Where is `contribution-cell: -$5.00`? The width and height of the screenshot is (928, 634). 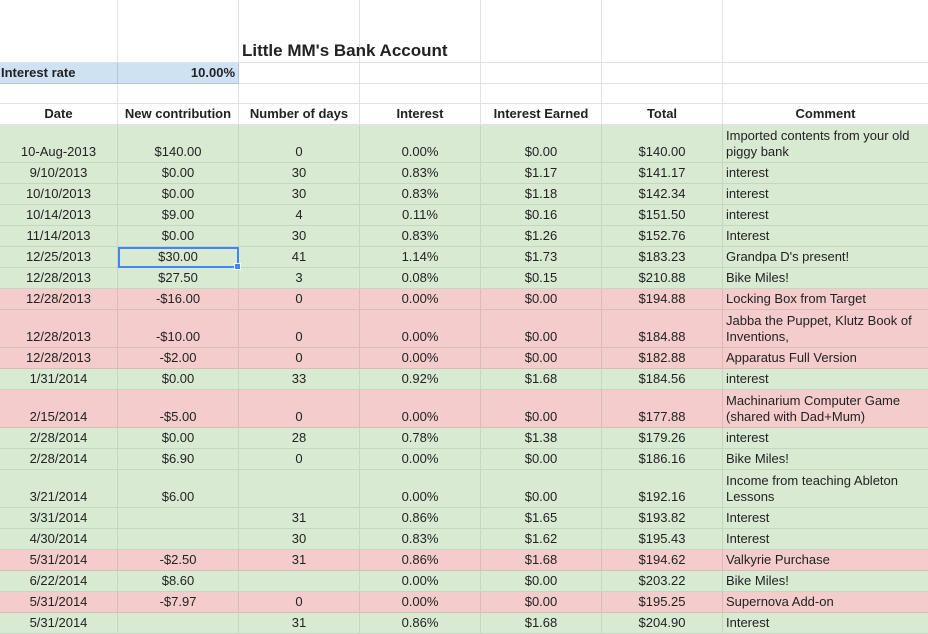
contribution-cell: -$5.00 is located at coordinates (178, 409).